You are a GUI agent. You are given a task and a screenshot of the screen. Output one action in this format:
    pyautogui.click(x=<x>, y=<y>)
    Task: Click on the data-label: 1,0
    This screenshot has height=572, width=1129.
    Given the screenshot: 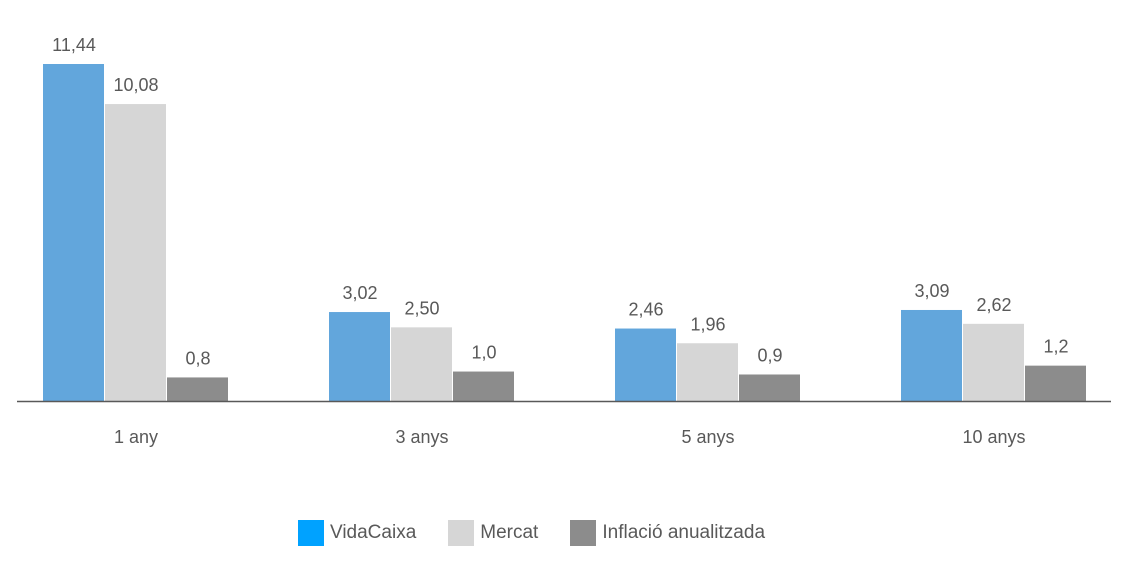 What is the action you would take?
    pyautogui.click(x=483, y=353)
    